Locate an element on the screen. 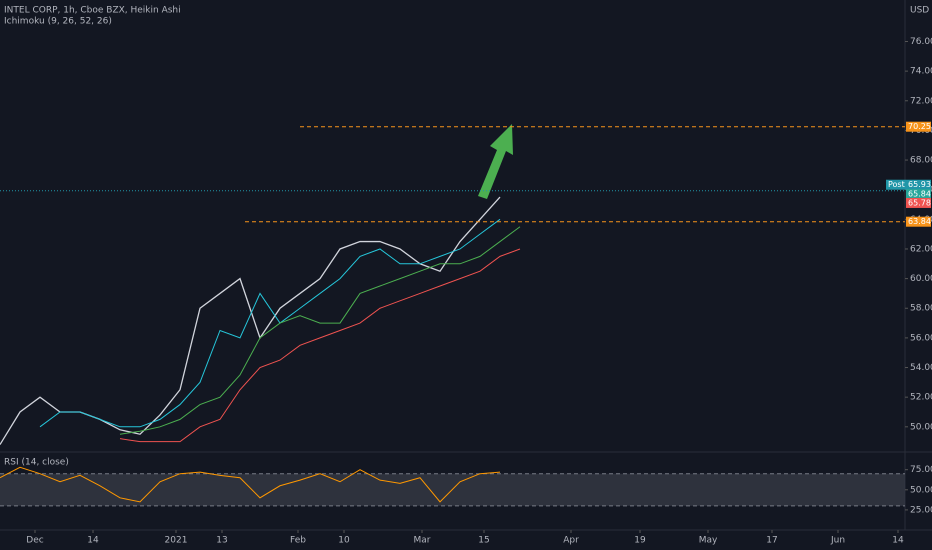  axis-unit: USD is located at coordinates (919, 11).